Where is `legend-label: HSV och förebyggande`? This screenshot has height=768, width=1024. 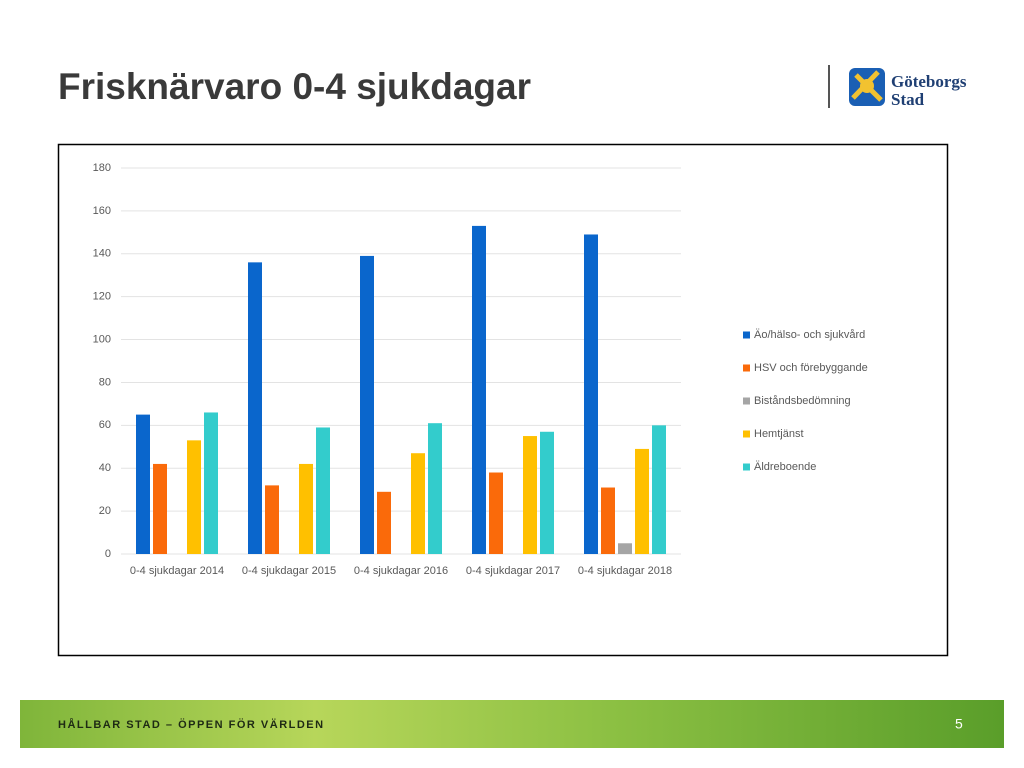 legend-label: HSV och förebyggande is located at coordinates (811, 368).